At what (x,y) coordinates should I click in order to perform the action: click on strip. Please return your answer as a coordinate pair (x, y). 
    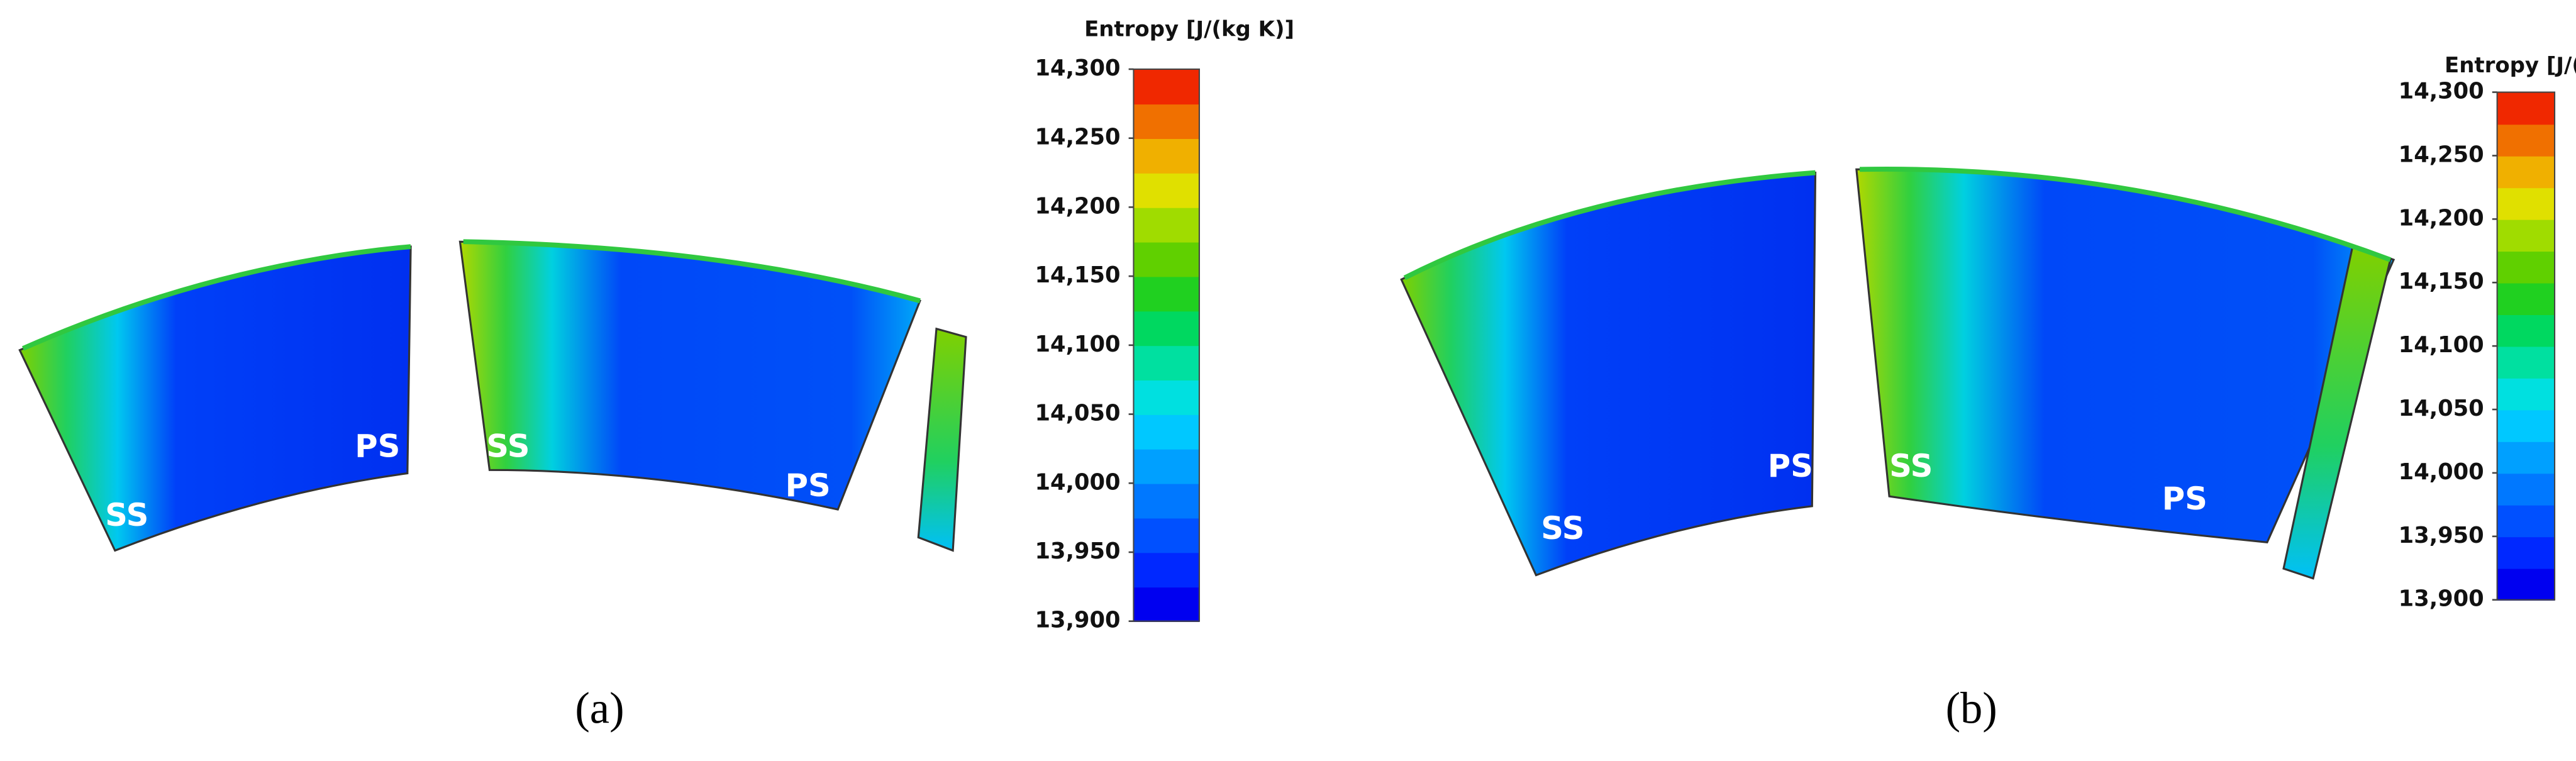
    Looking at the image, I should click on (942, 439).